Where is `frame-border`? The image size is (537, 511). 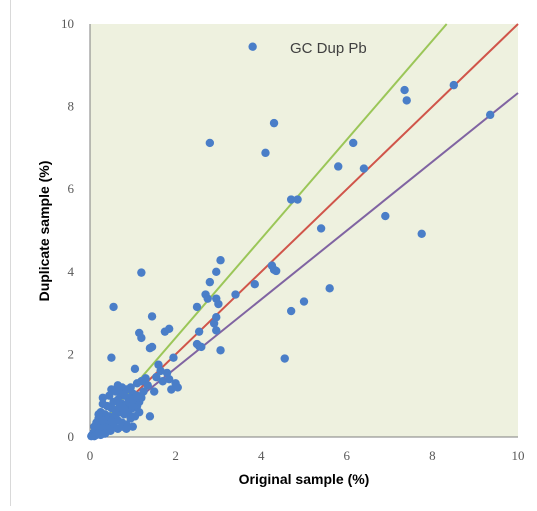 frame-border is located at coordinates (10, 253).